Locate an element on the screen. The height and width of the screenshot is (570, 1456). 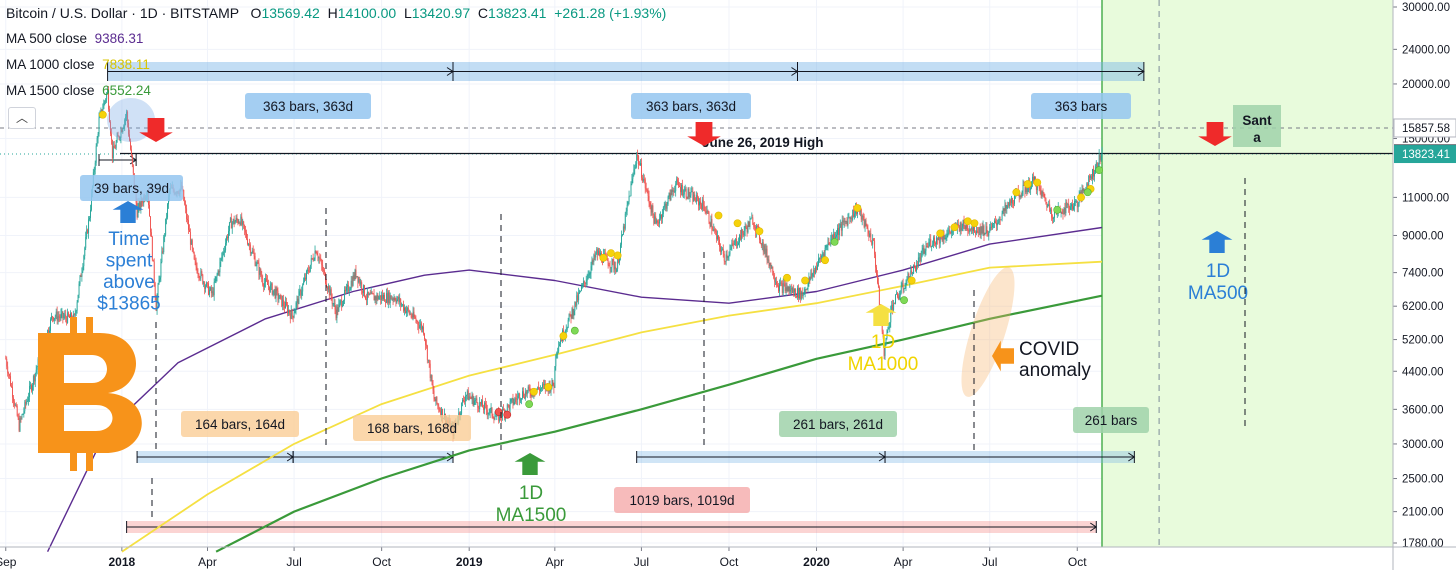
top-range-label-2-text: 363 bars is located at coordinates (1081, 106).